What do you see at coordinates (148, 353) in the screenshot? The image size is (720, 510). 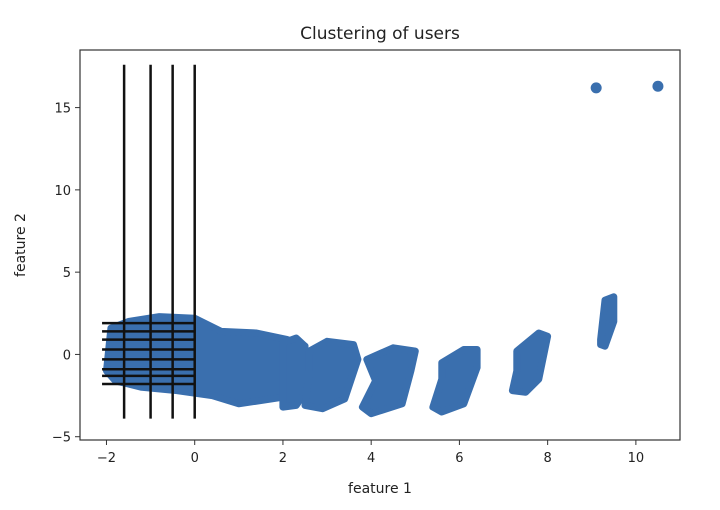 I see `horizontal-grid-lines` at bounding box center [148, 353].